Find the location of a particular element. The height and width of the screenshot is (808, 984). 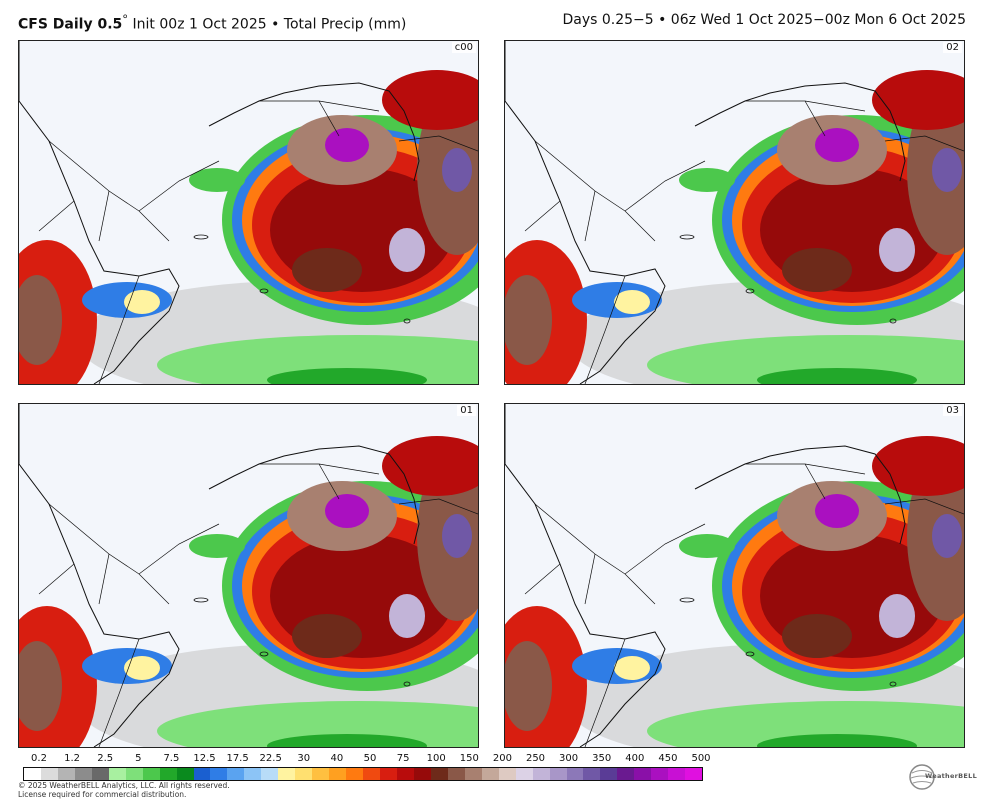

colorbar-tick-label: 0.2 is located at coordinates (39, 758).